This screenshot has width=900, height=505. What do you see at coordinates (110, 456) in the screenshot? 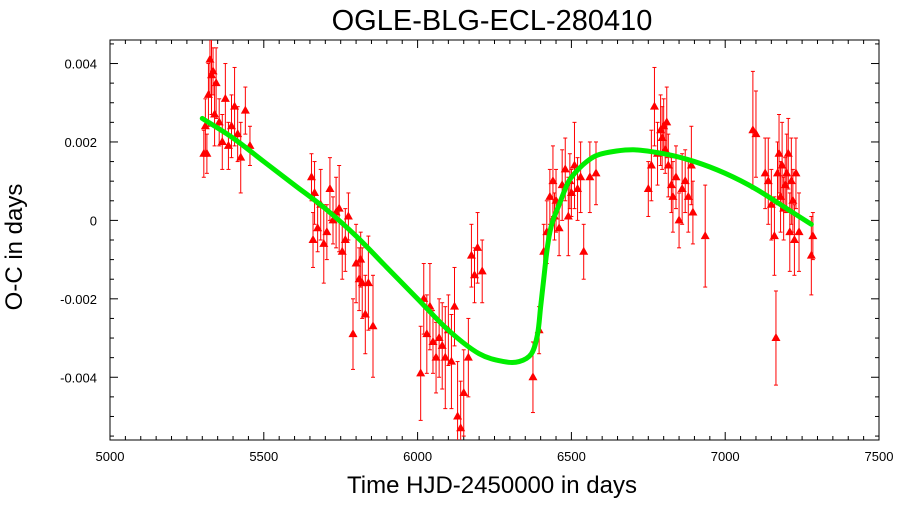
I see `x-tick-label: 5000` at bounding box center [110, 456].